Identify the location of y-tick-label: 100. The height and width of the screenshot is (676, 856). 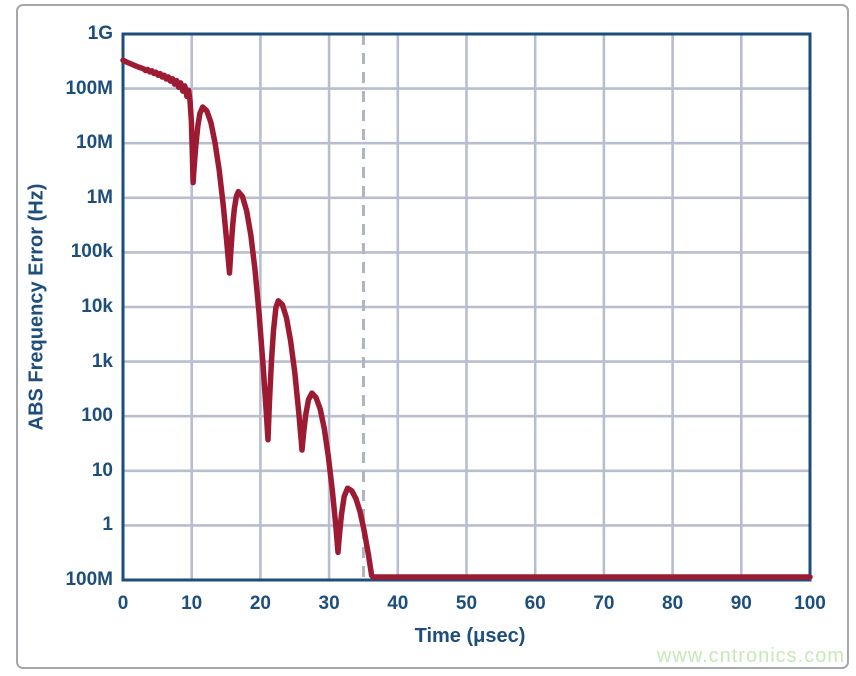
(97, 416).